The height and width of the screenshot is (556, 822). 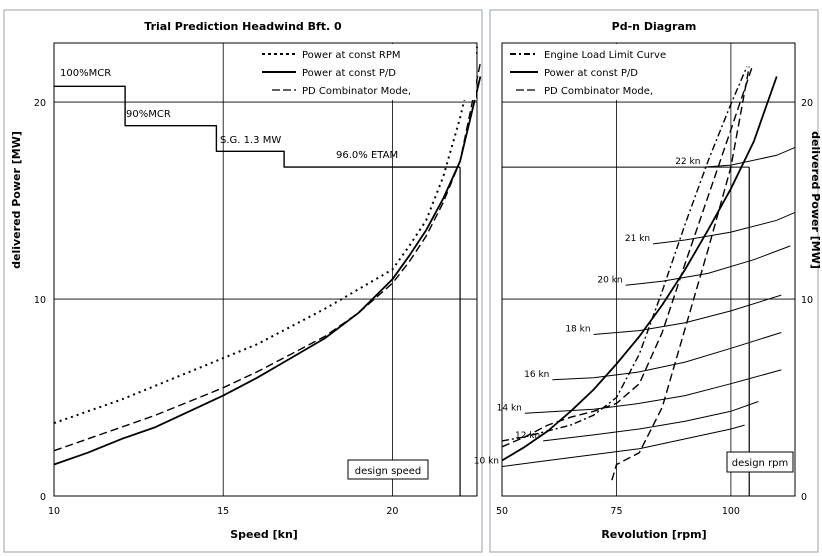 What do you see at coordinates (486, 461) in the screenshot?
I see `speed-curve-label: 10 kn` at bounding box center [486, 461].